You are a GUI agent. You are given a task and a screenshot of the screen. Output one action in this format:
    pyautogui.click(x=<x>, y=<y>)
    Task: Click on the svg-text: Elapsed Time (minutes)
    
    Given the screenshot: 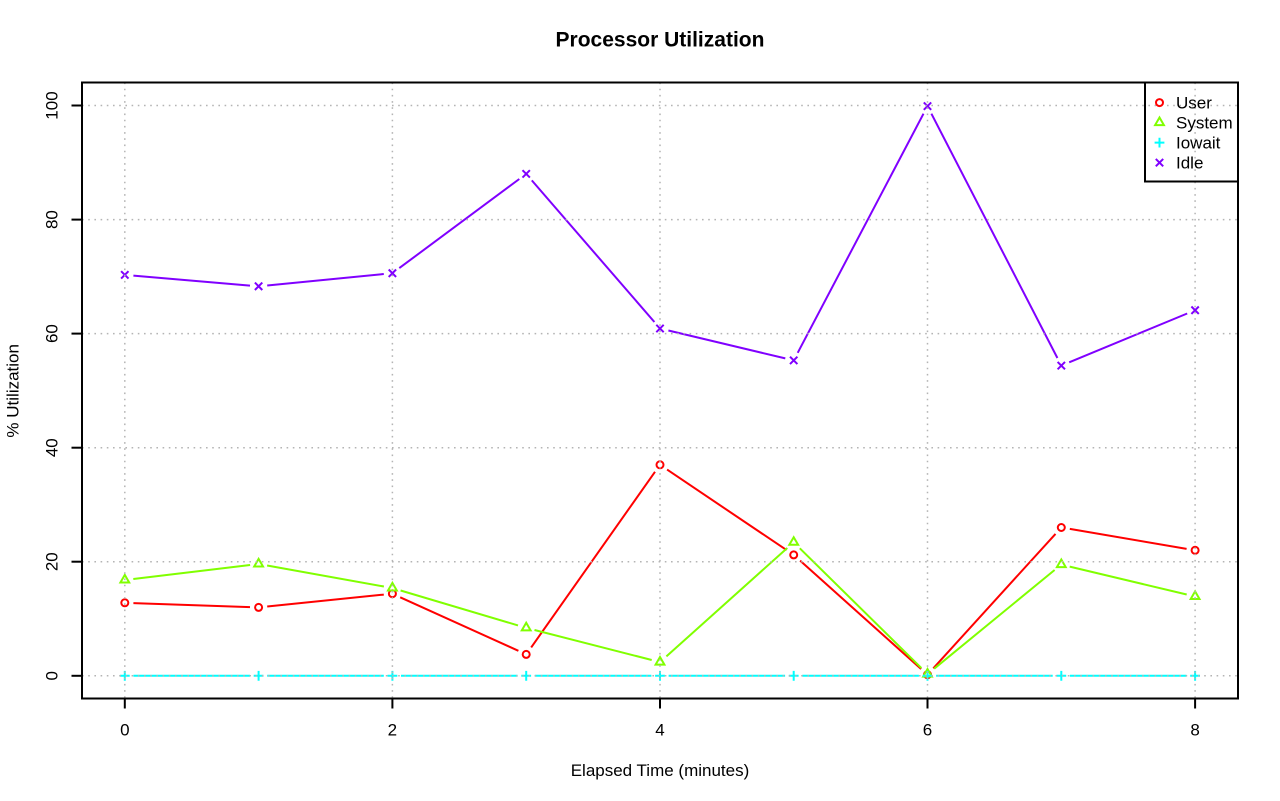 What is the action you would take?
    pyautogui.click(x=660, y=770)
    